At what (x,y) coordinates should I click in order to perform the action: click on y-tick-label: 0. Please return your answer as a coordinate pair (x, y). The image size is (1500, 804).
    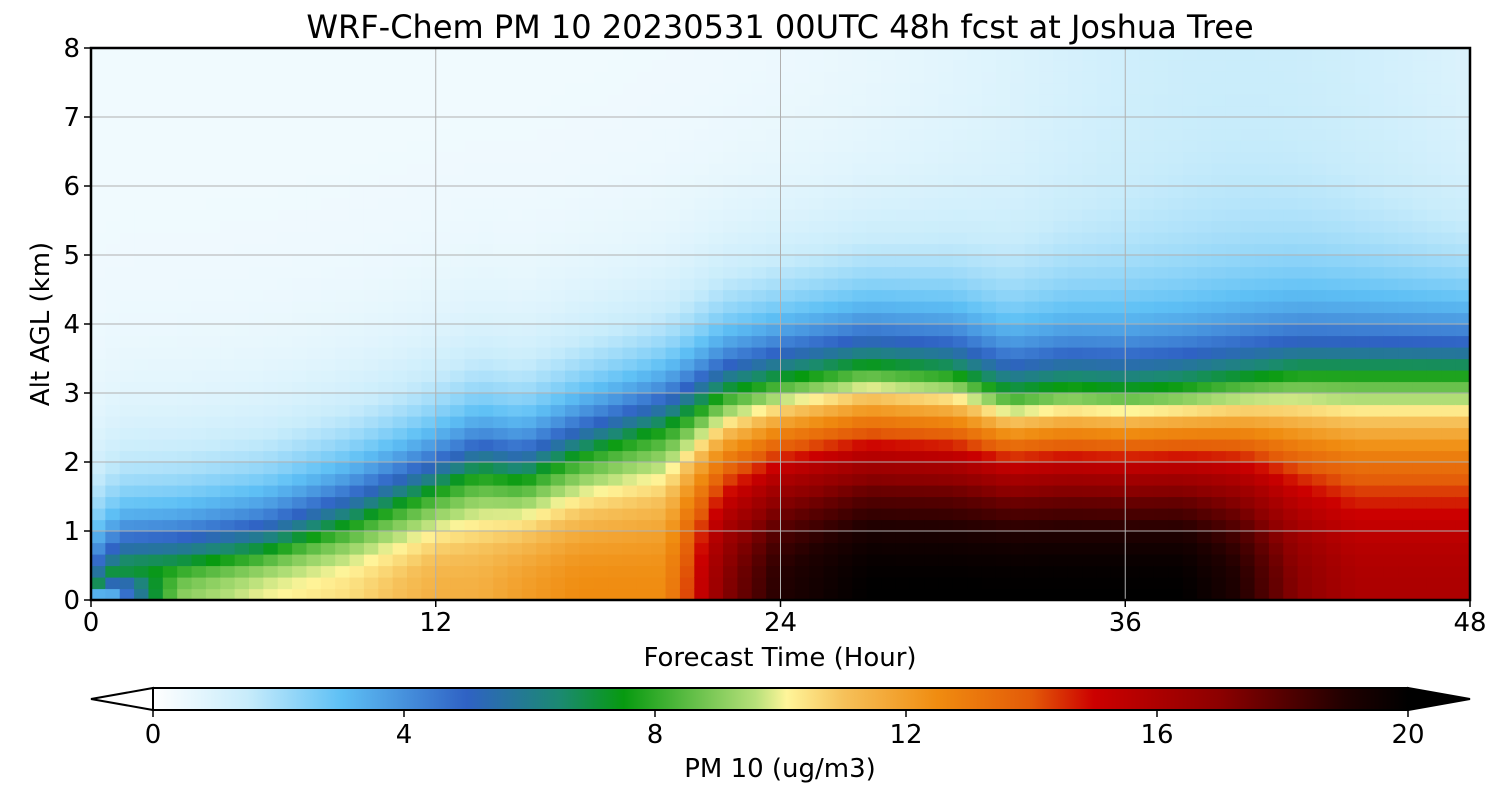
    Looking at the image, I should click on (71, 601).